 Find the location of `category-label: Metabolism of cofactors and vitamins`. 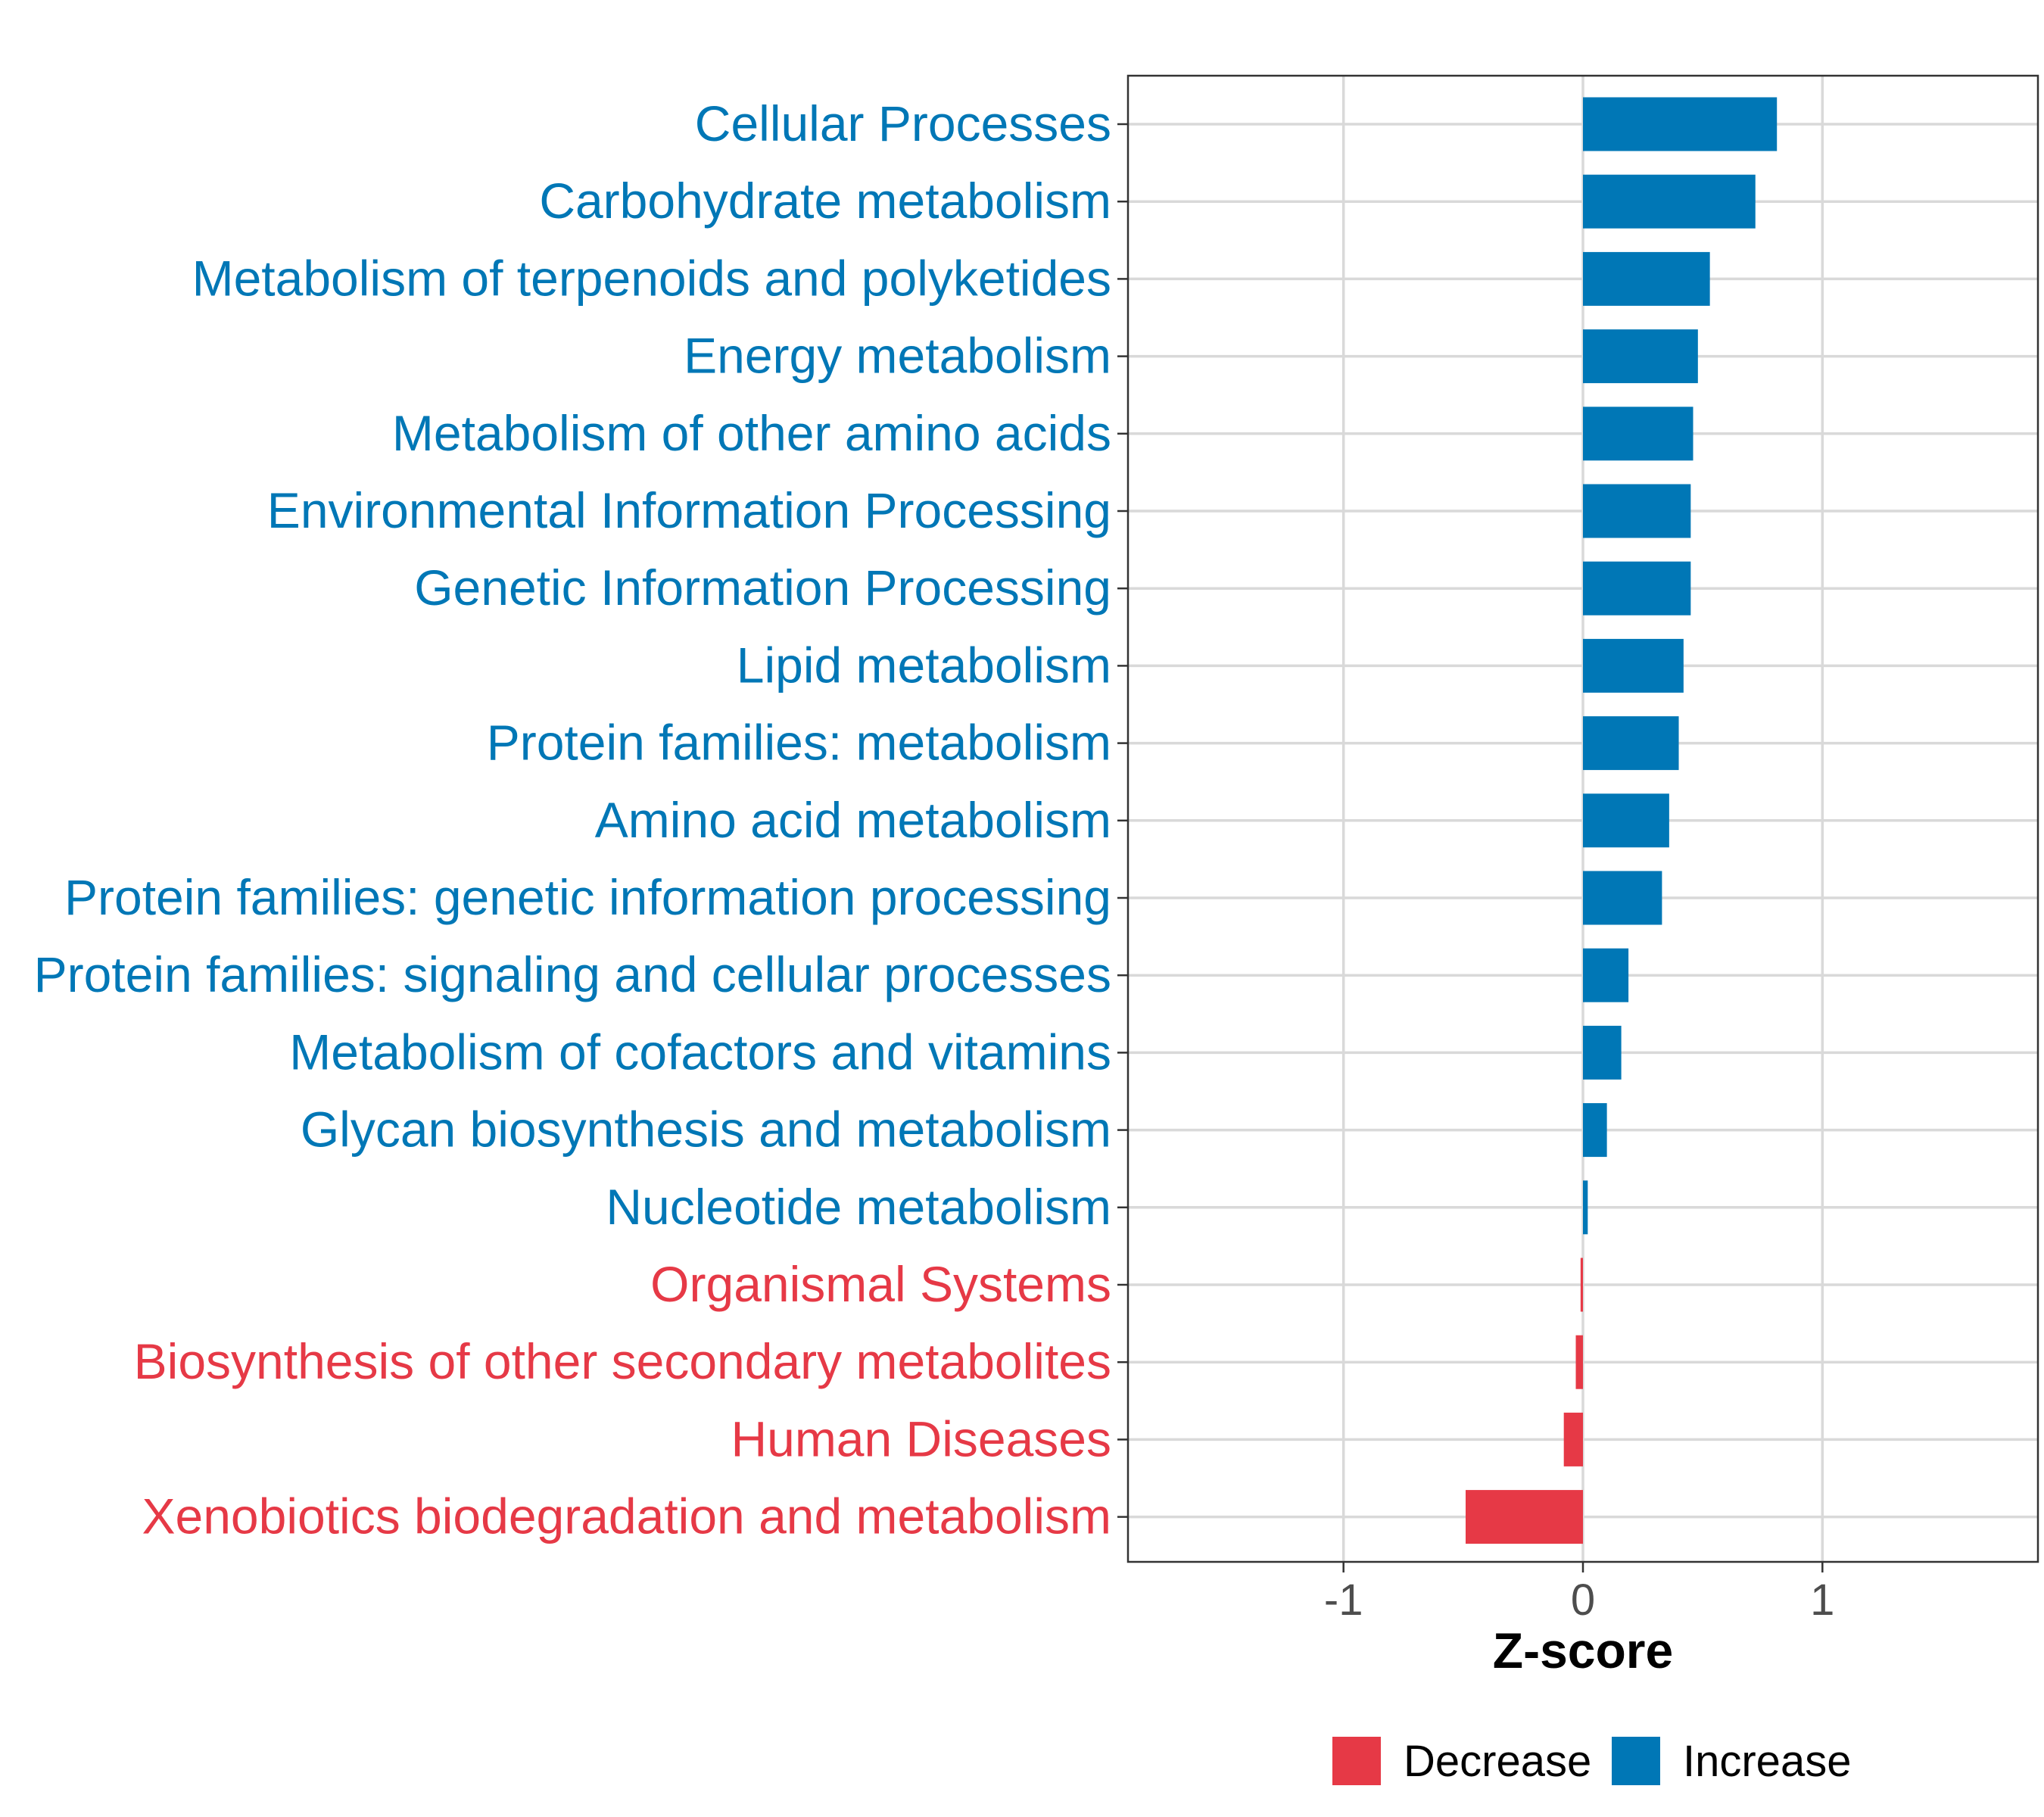

category-label: Metabolism of cofactors and vitamins is located at coordinates (700, 1052).